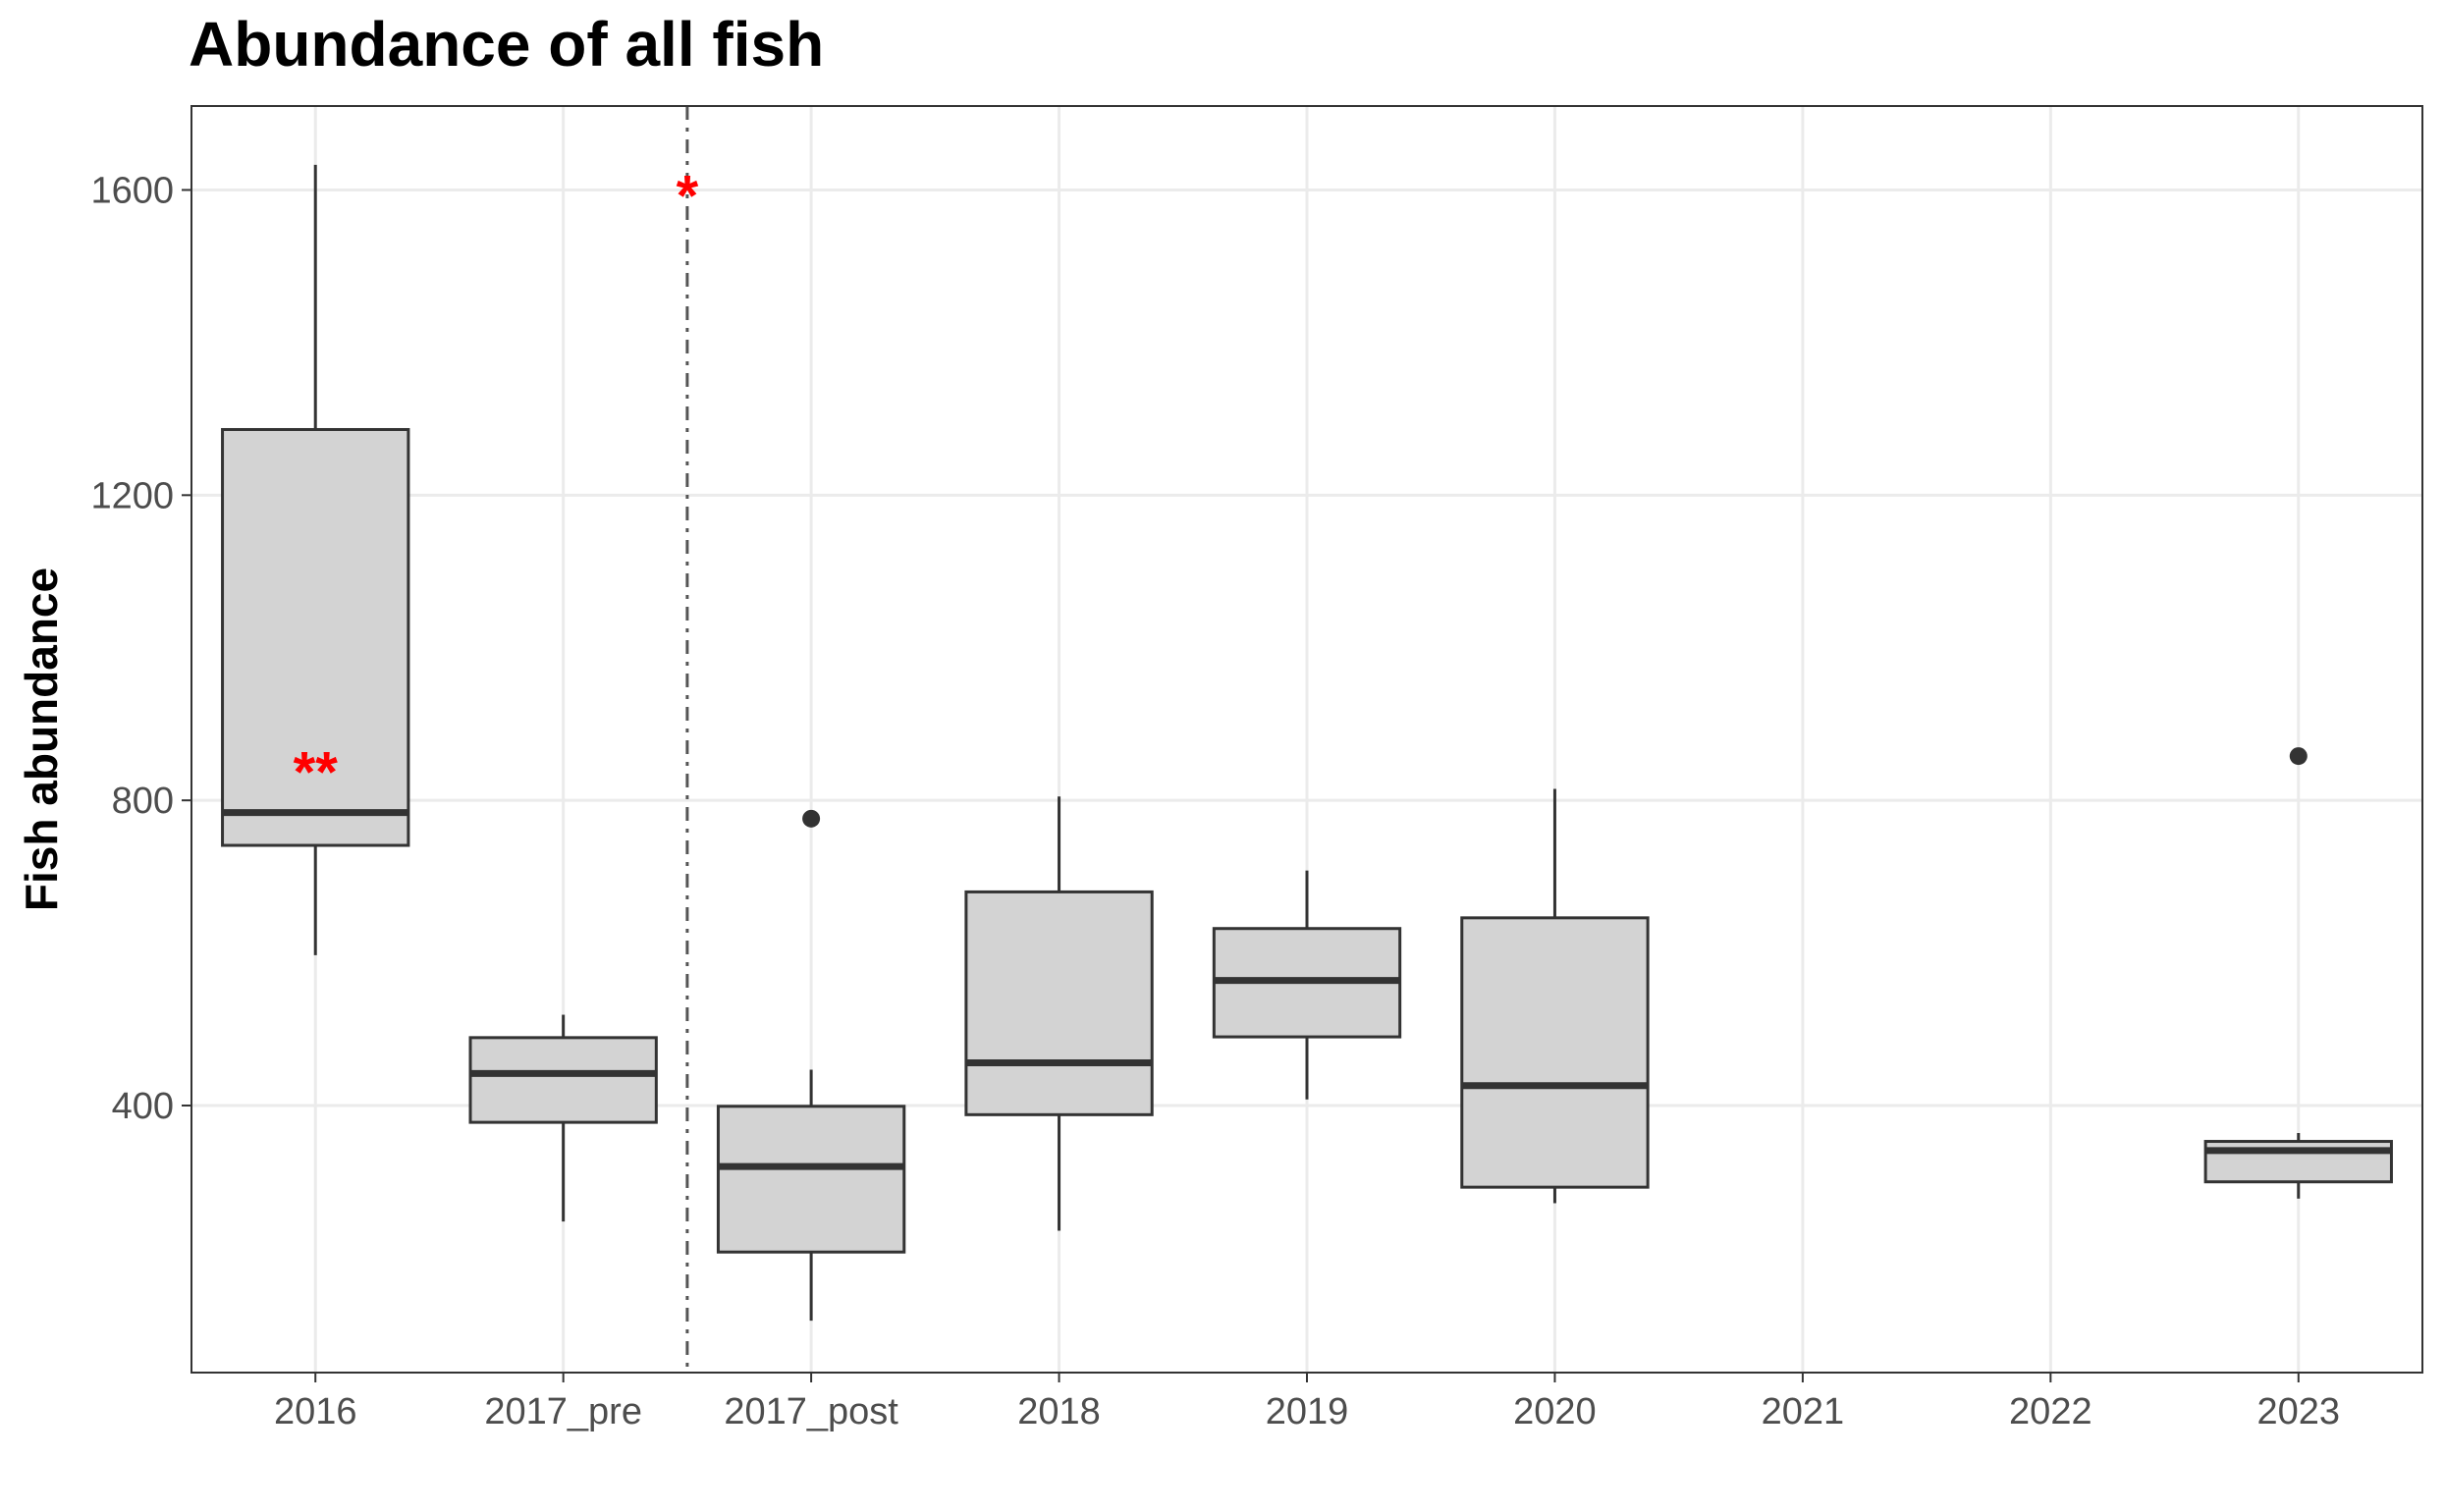 The height and width of the screenshot is (1512, 2445). I want to click on x-tick-label: 2018, so click(1059, 1411).